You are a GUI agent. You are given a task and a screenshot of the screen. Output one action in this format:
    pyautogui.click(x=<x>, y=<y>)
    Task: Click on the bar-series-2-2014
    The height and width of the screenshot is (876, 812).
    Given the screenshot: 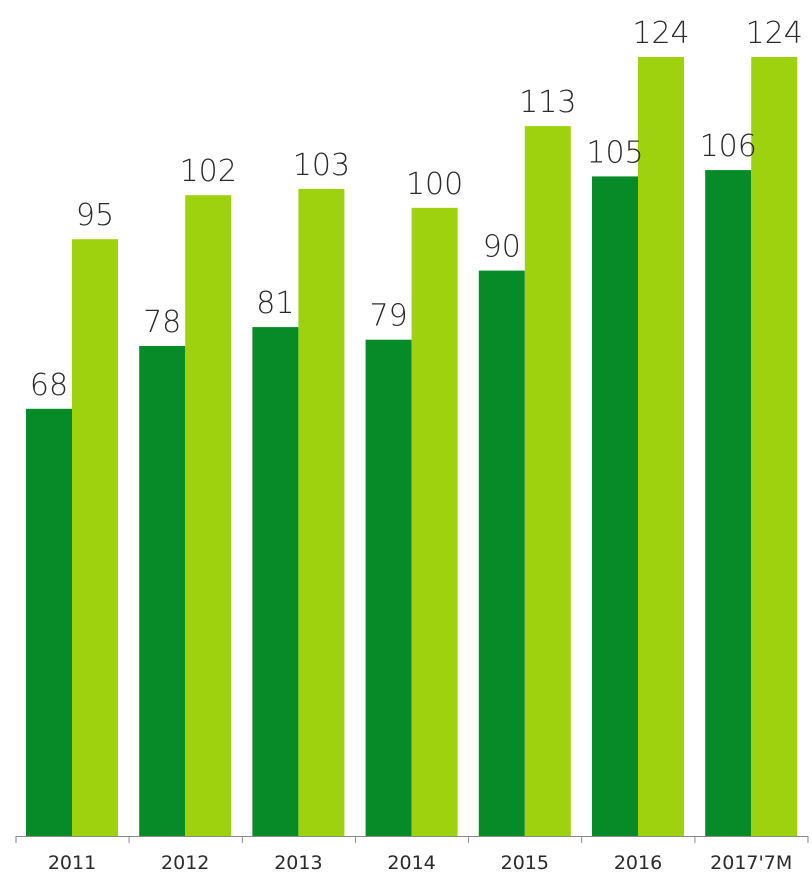 What is the action you would take?
    pyautogui.click(x=434, y=522)
    